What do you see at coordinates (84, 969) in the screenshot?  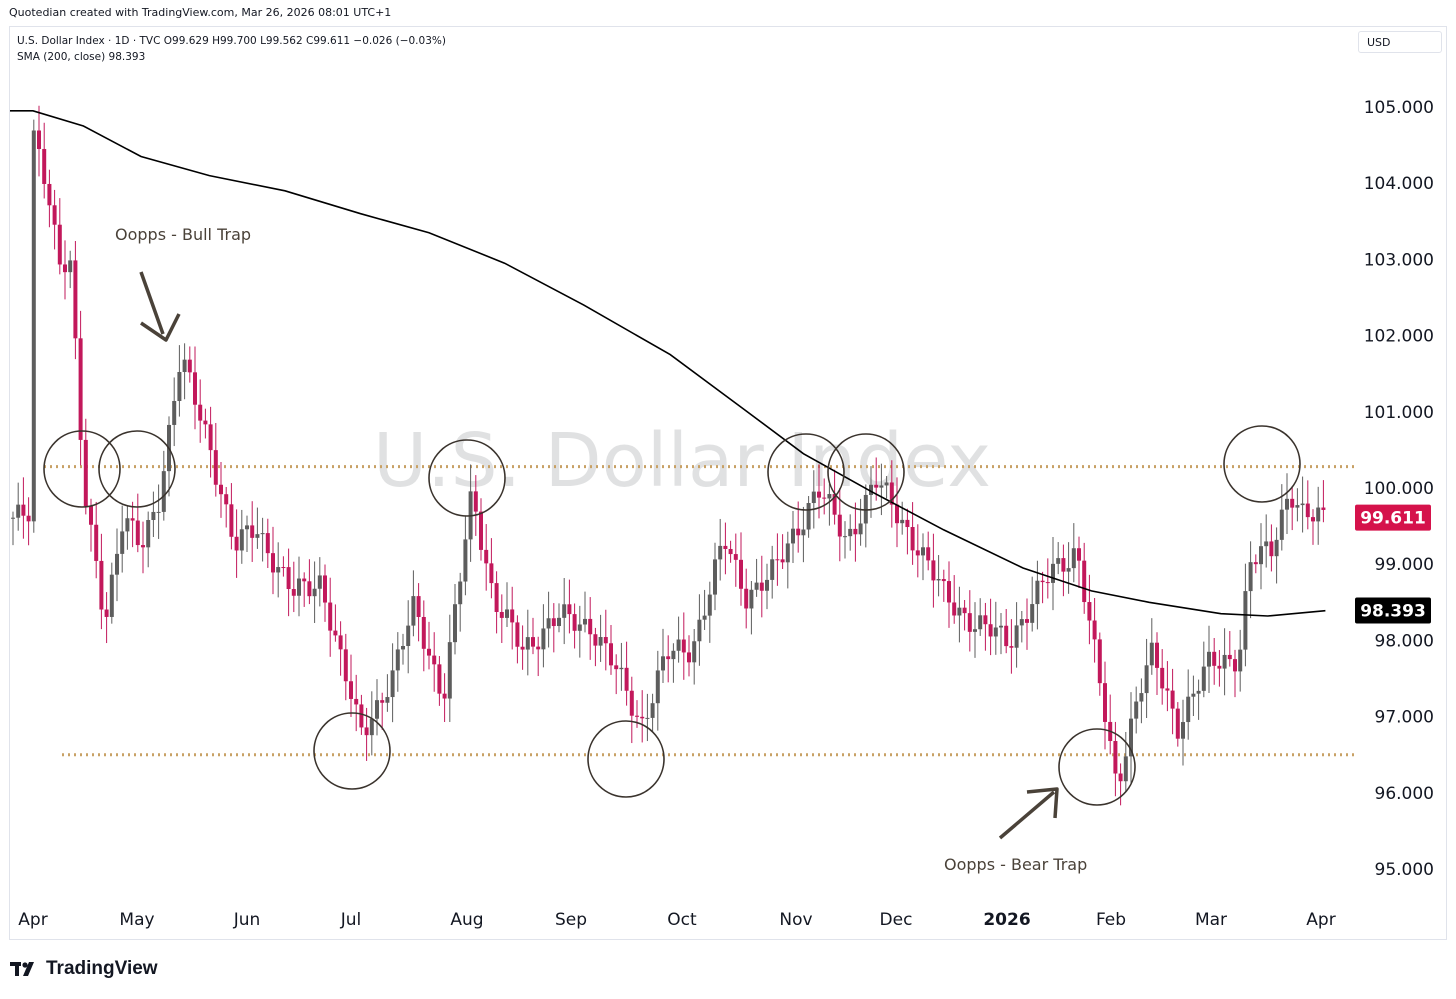 I see `tradingview-logo: TradingView` at bounding box center [84, 969].